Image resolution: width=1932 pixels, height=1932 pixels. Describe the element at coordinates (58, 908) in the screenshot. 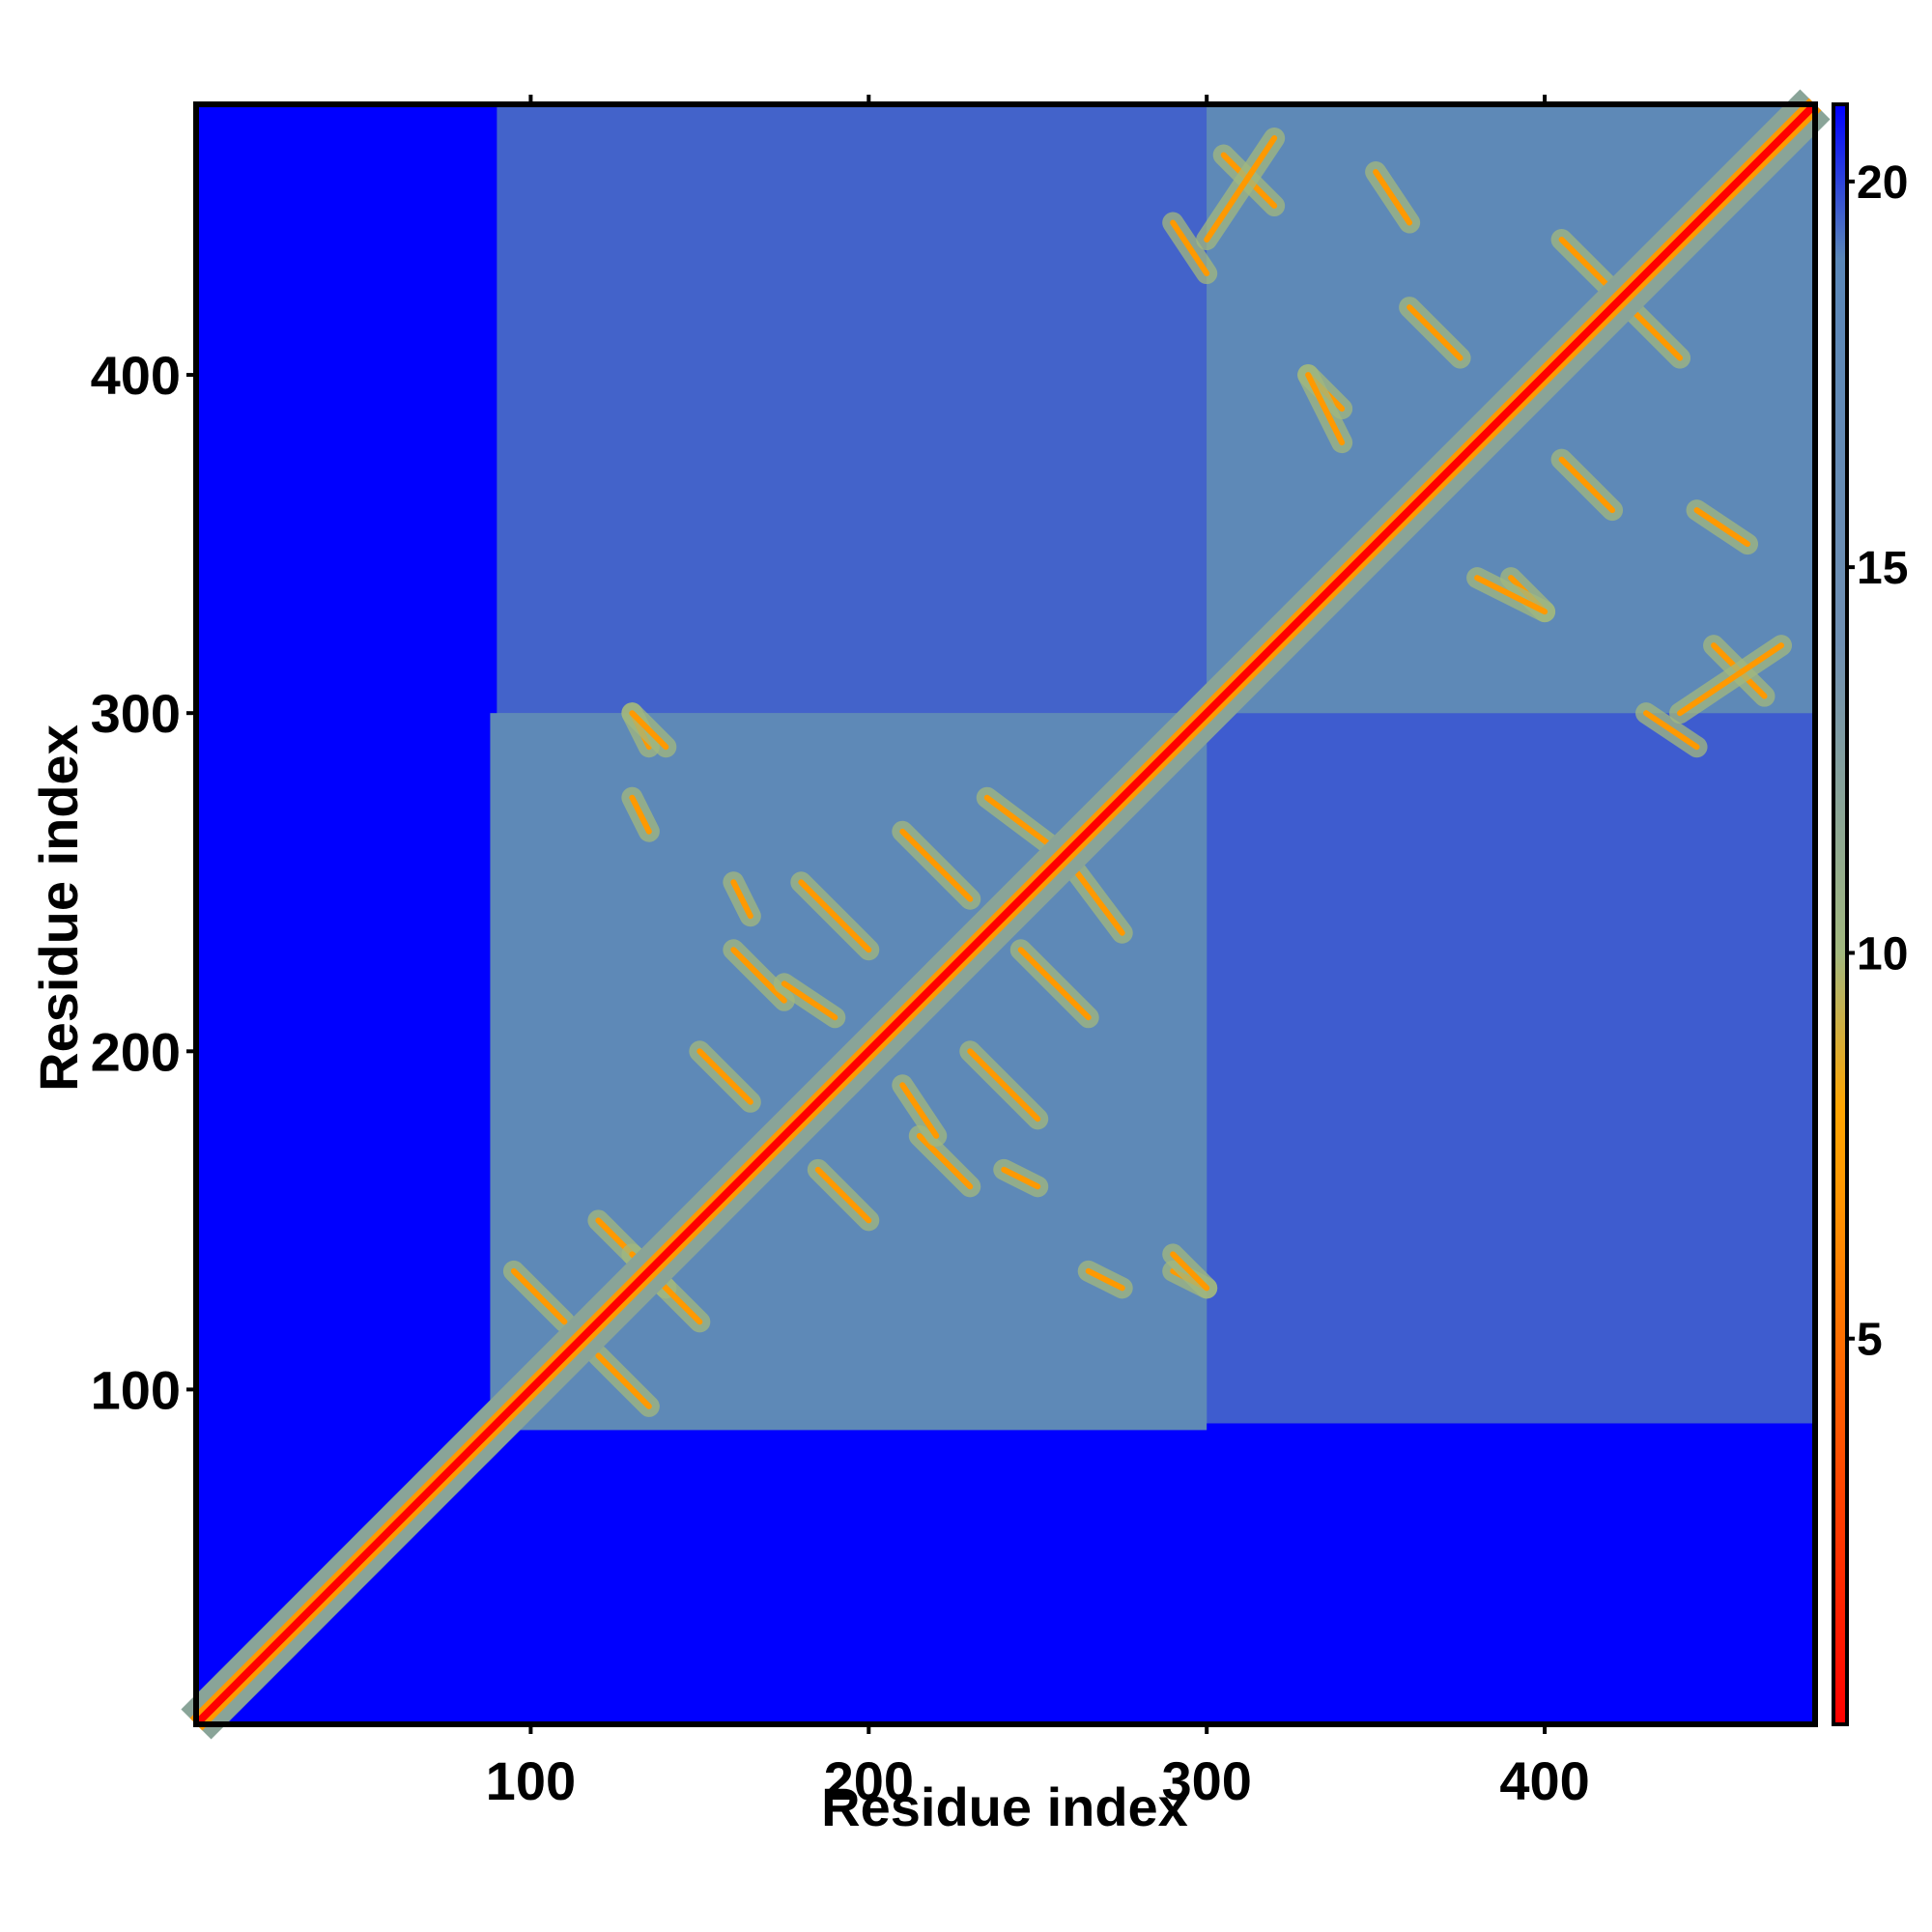

I see `y-axis-label: Residue index` at that location.